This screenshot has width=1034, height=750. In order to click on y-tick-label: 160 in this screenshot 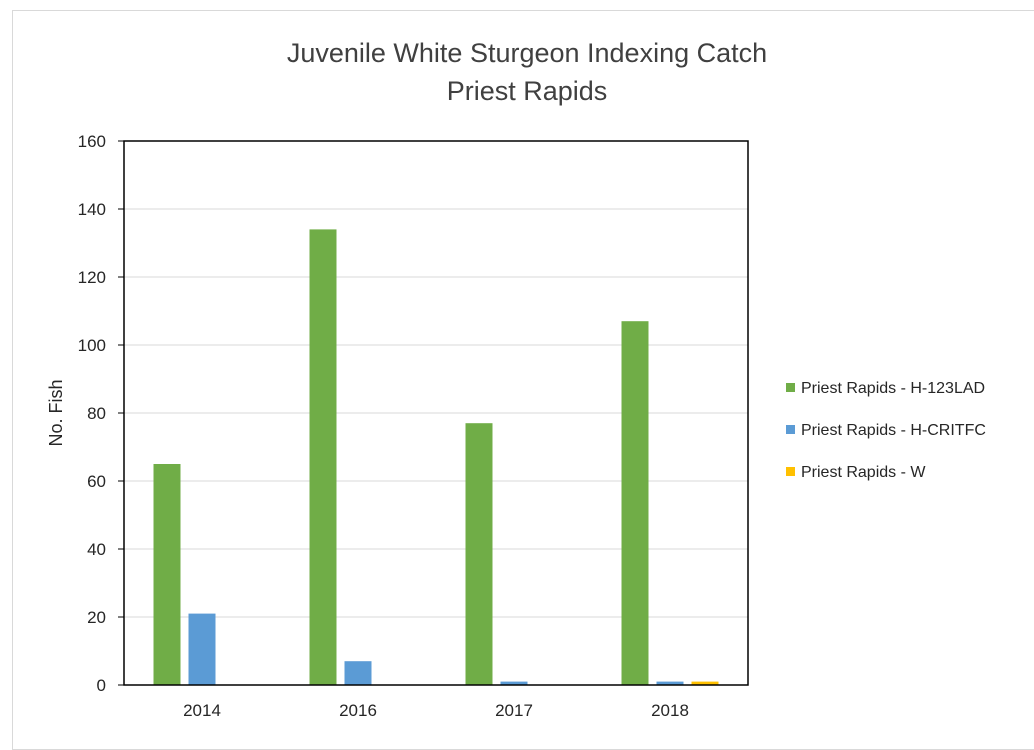, I will do `click(92, 141)`.